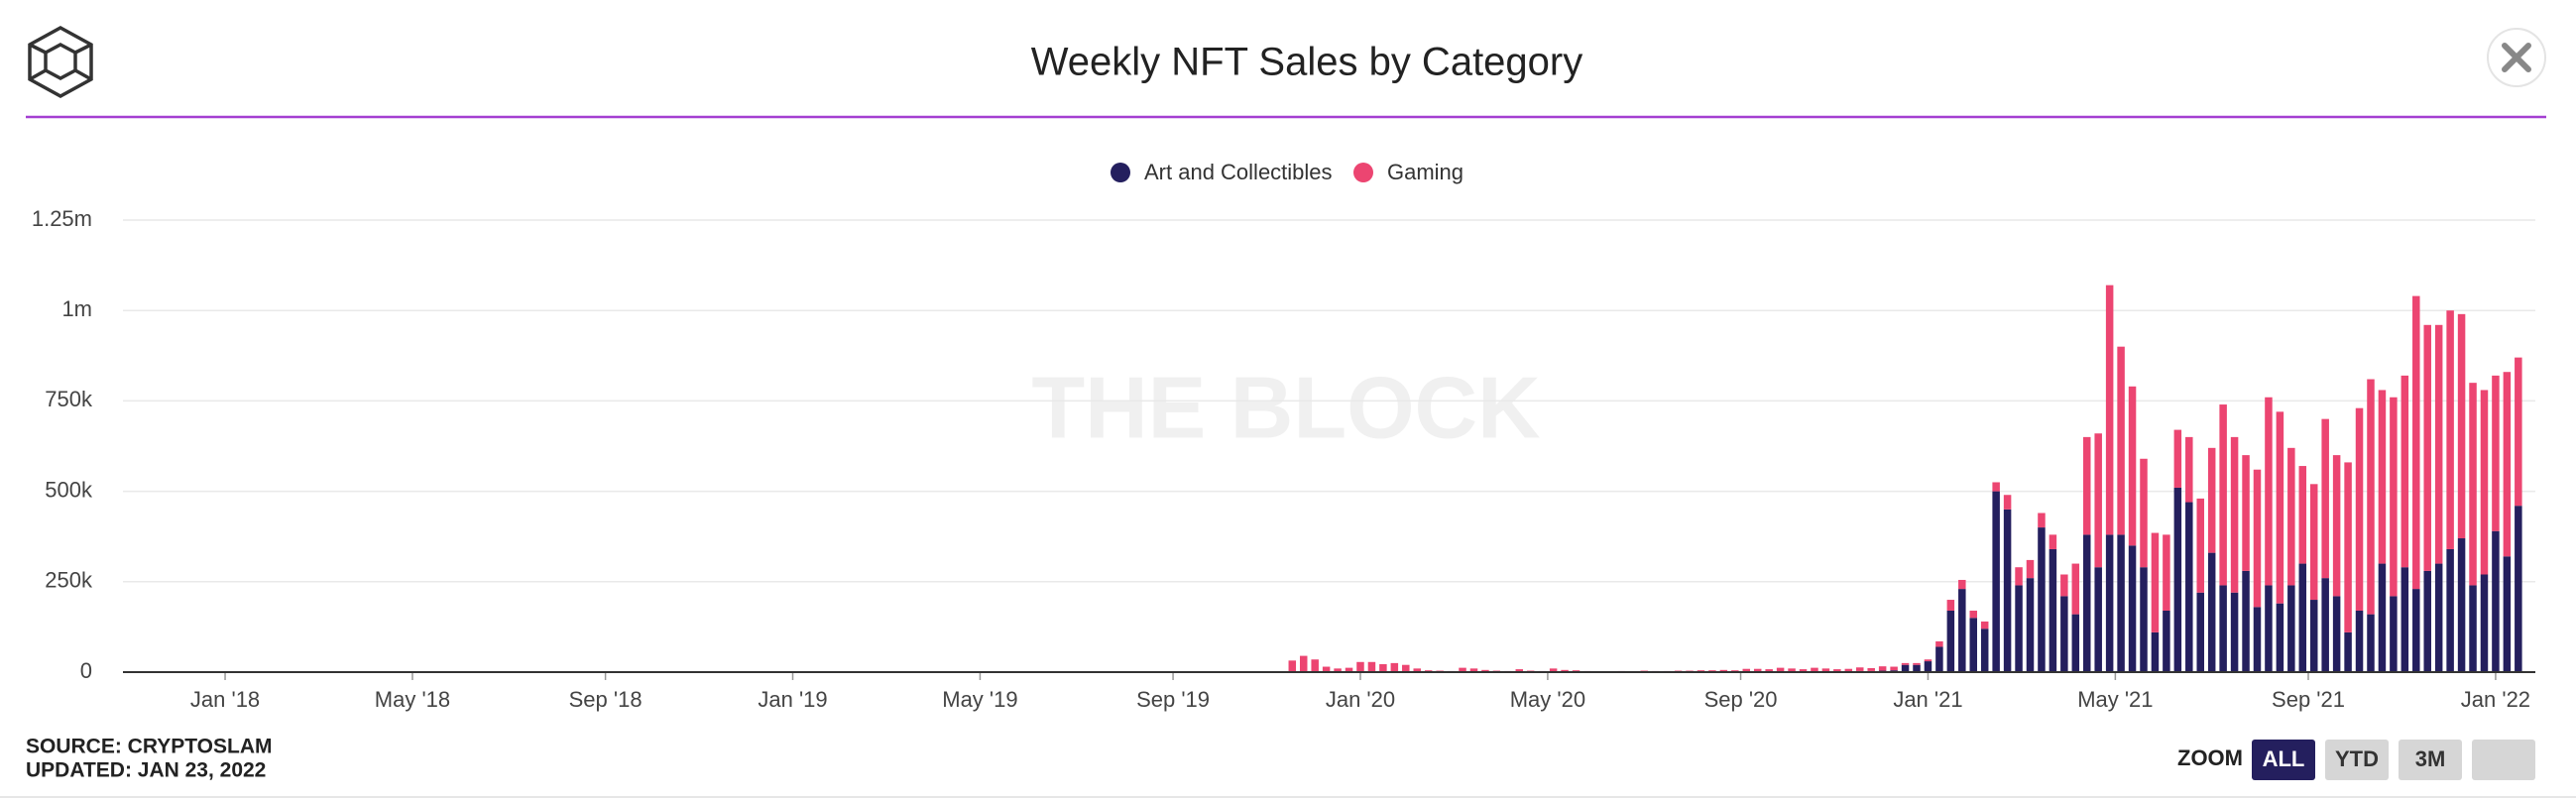 The image size is (2576, 801). I want to click on y-tick-label: 1.25m, so click(62, 218).